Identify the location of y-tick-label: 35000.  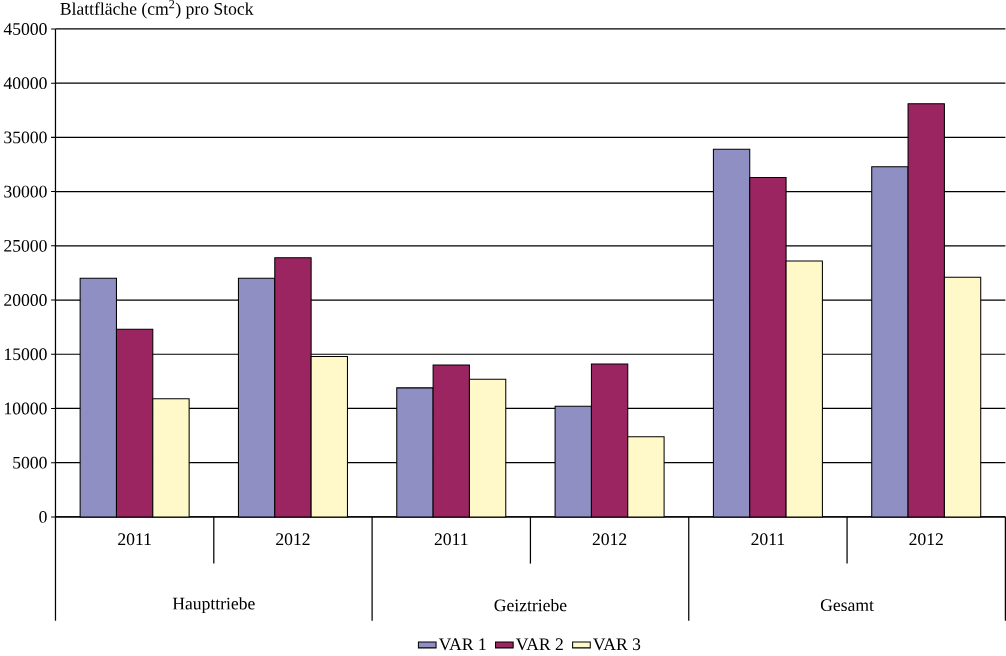
(25, 137).